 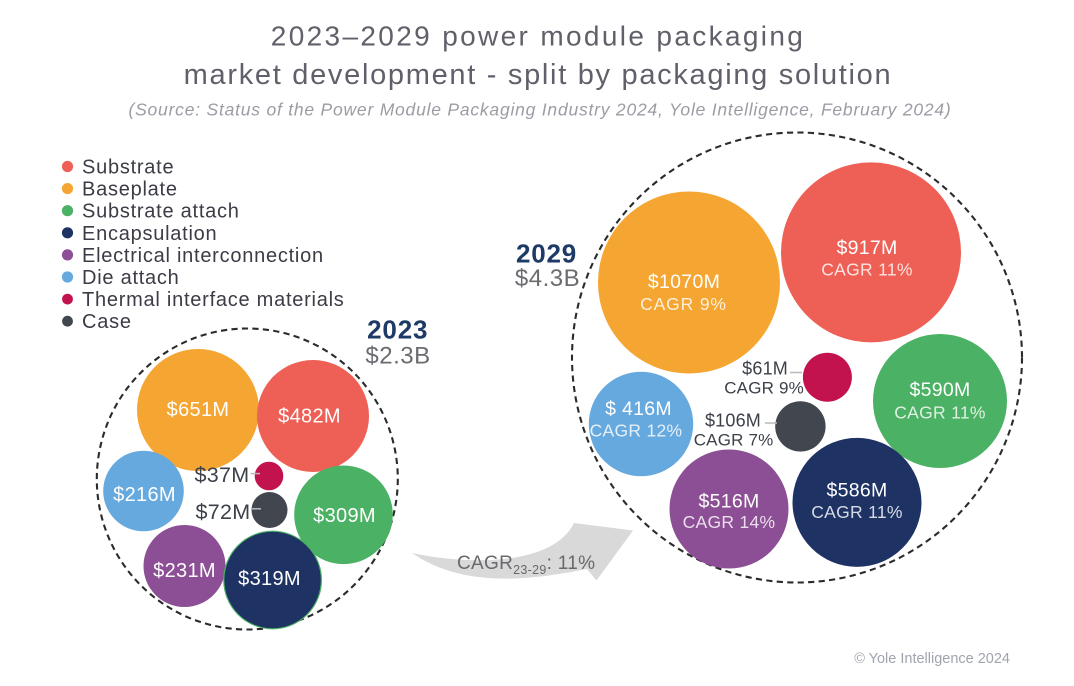 I want to click on svg-text: Electrical interconnection, so click(x=203, y=256).